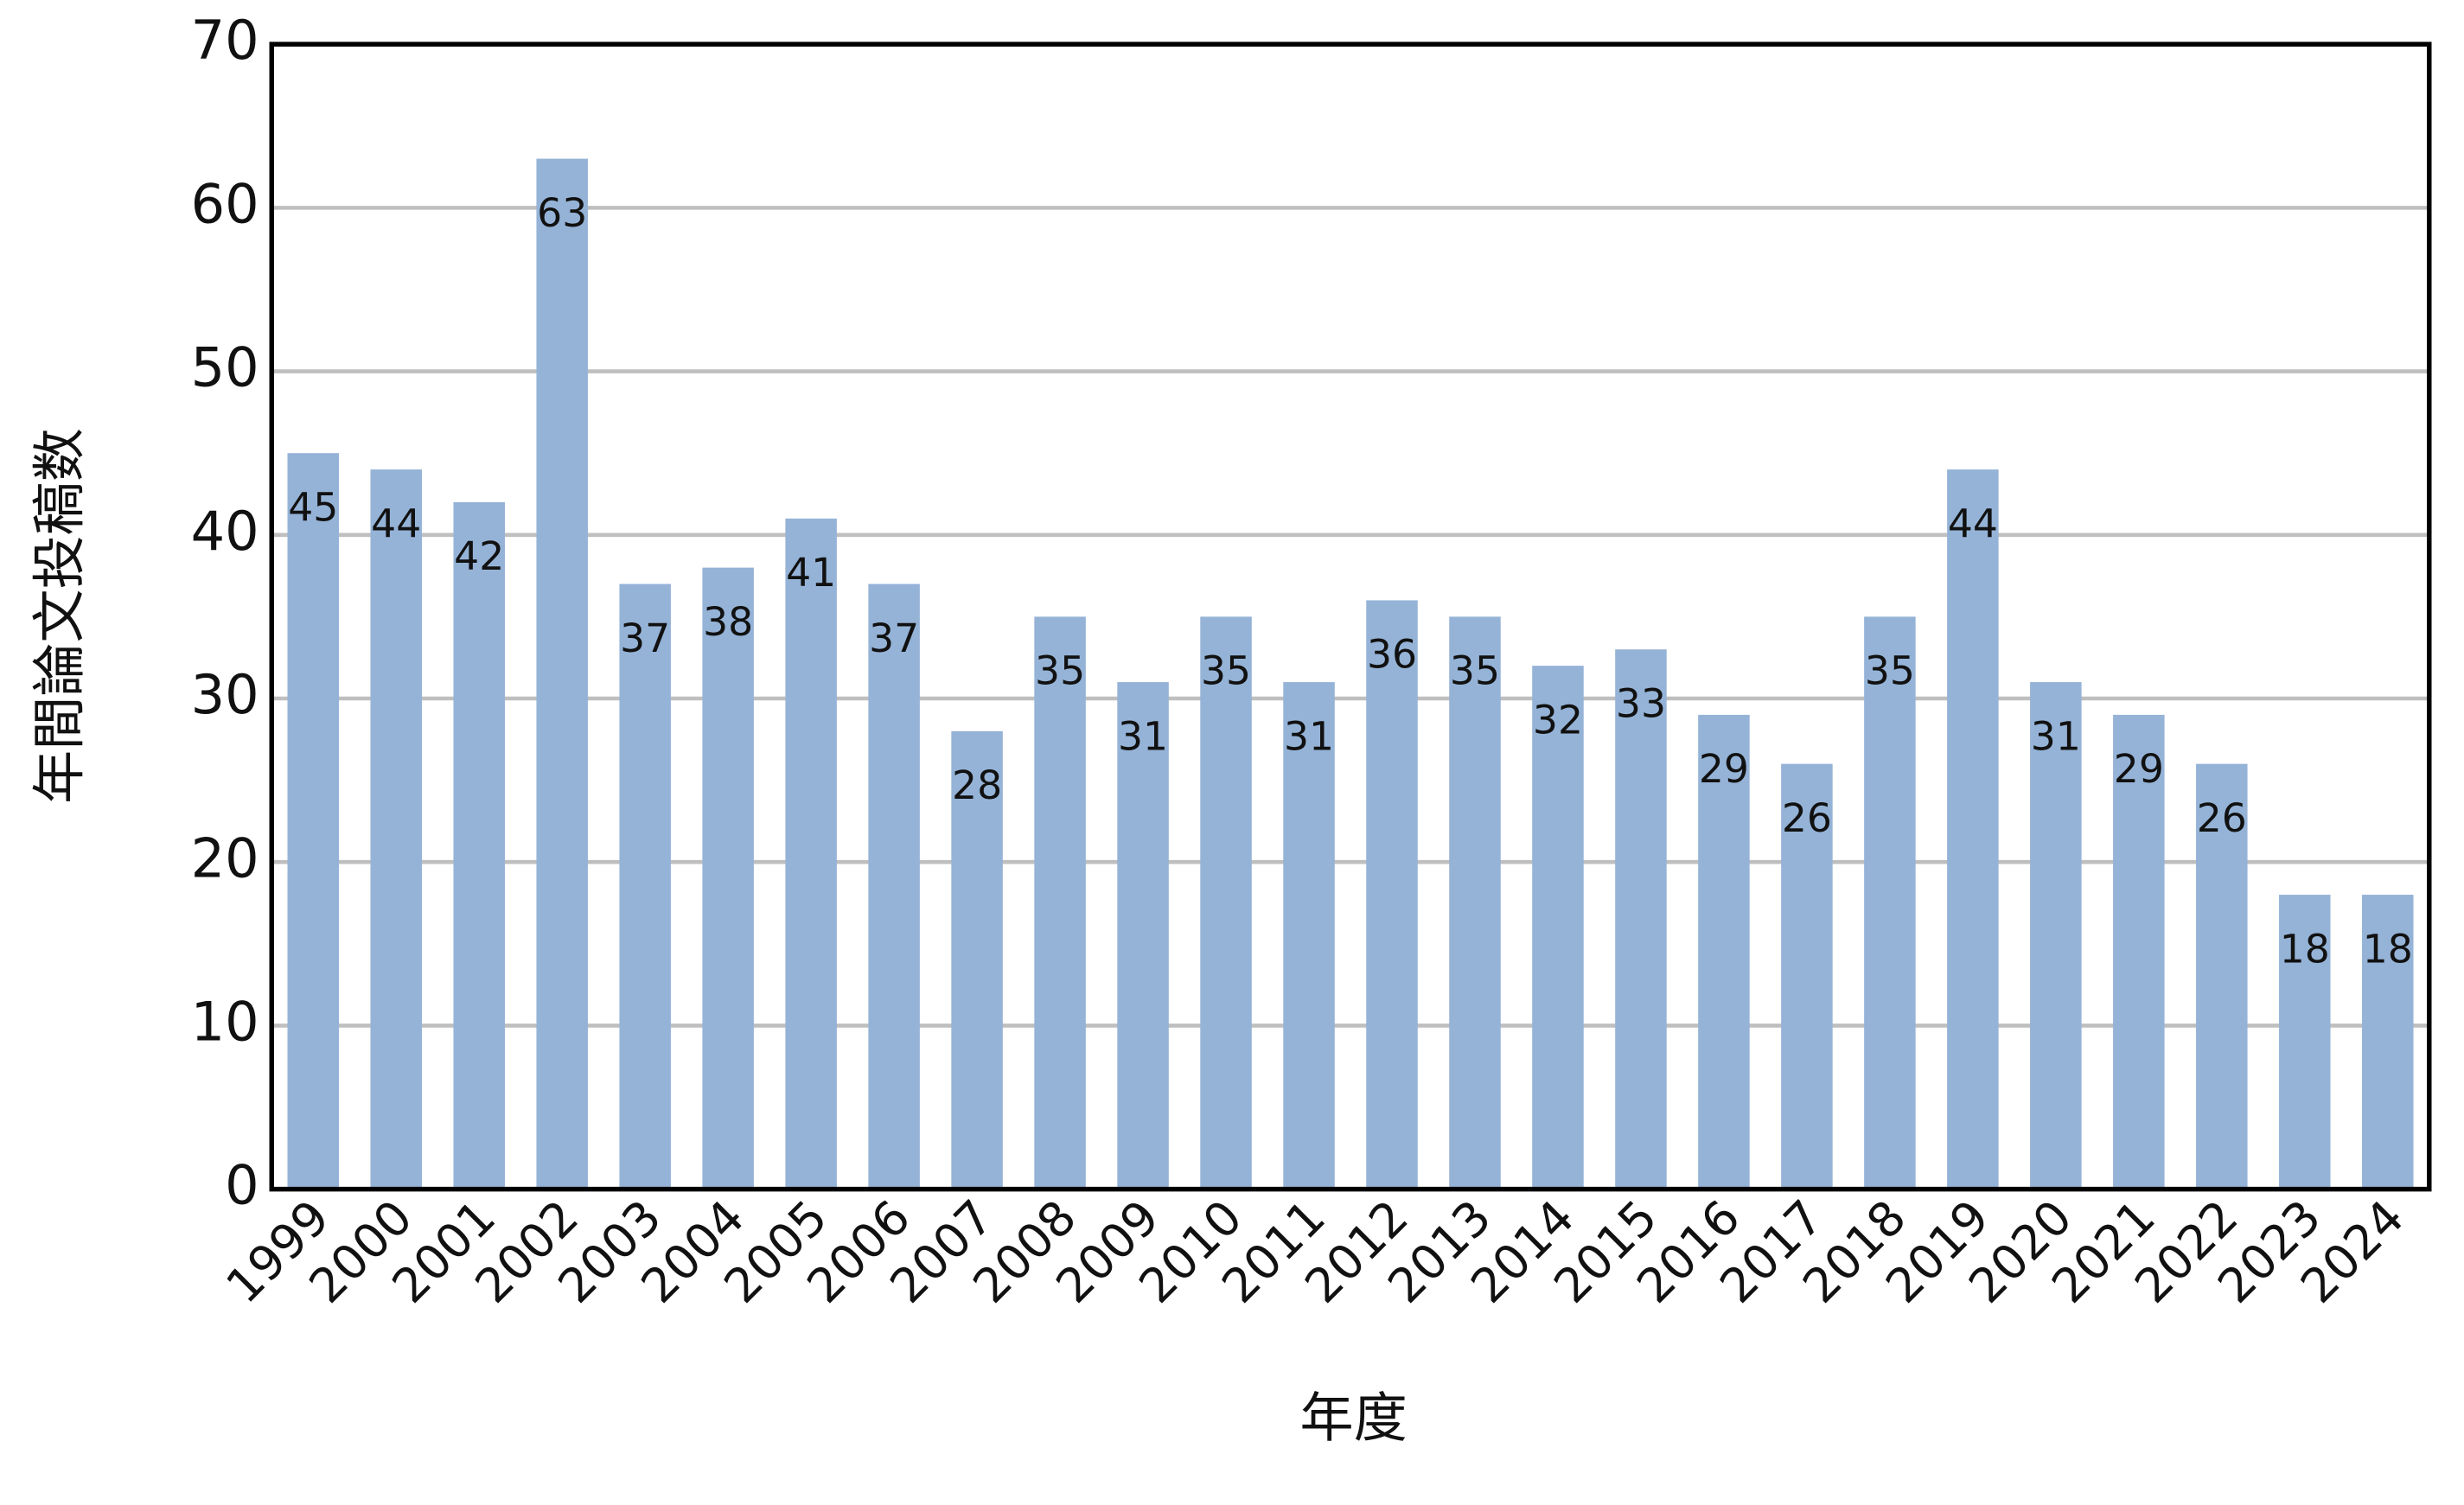 The image size is (2464, 1505). What do you see at coordinates (811, 573) in the screenshot?
I see `data-label: 41` at bounding box center [811, 573].